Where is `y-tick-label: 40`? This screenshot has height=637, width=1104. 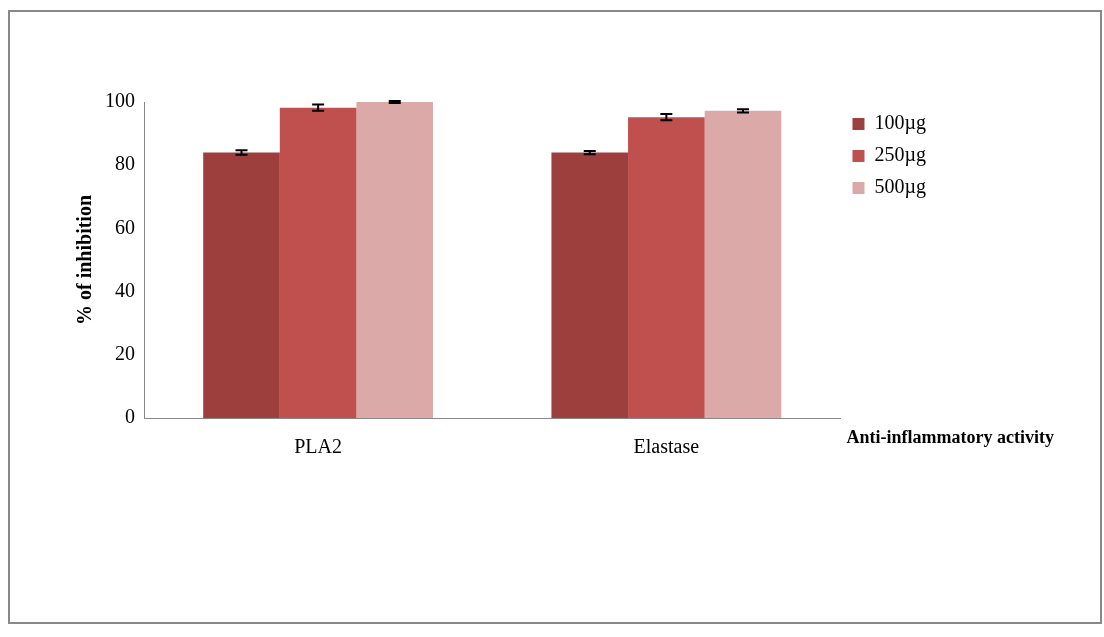 y-tick-label: 40 is located at coordinates (125, 289).